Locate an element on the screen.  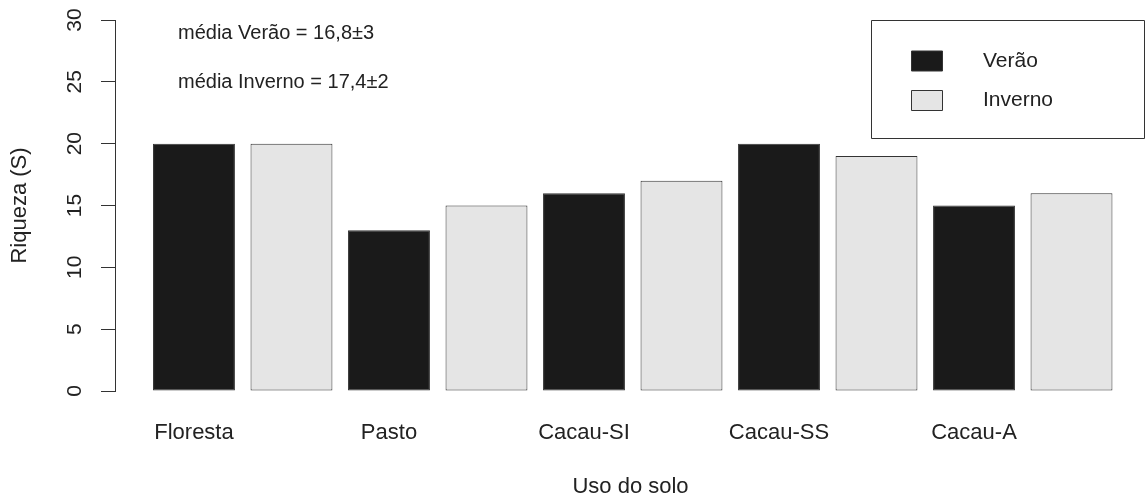
y-tick-label: 0 is located at coordinates (74, 391).